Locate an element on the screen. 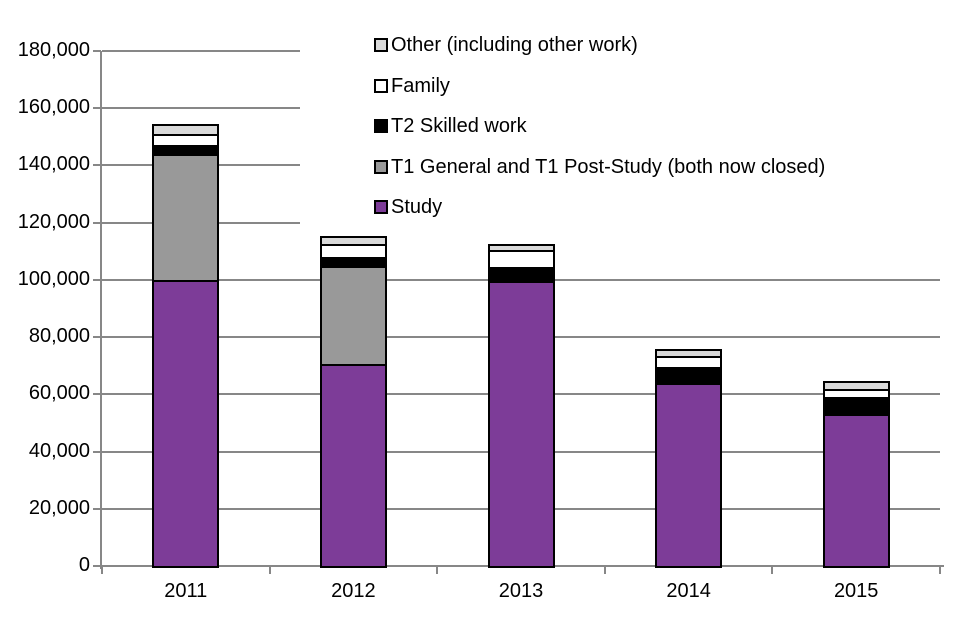 The height and width of the screenshot is (640, 960). bar-segment-2013-t2-skilled-work is located at coordinates (521, 275).